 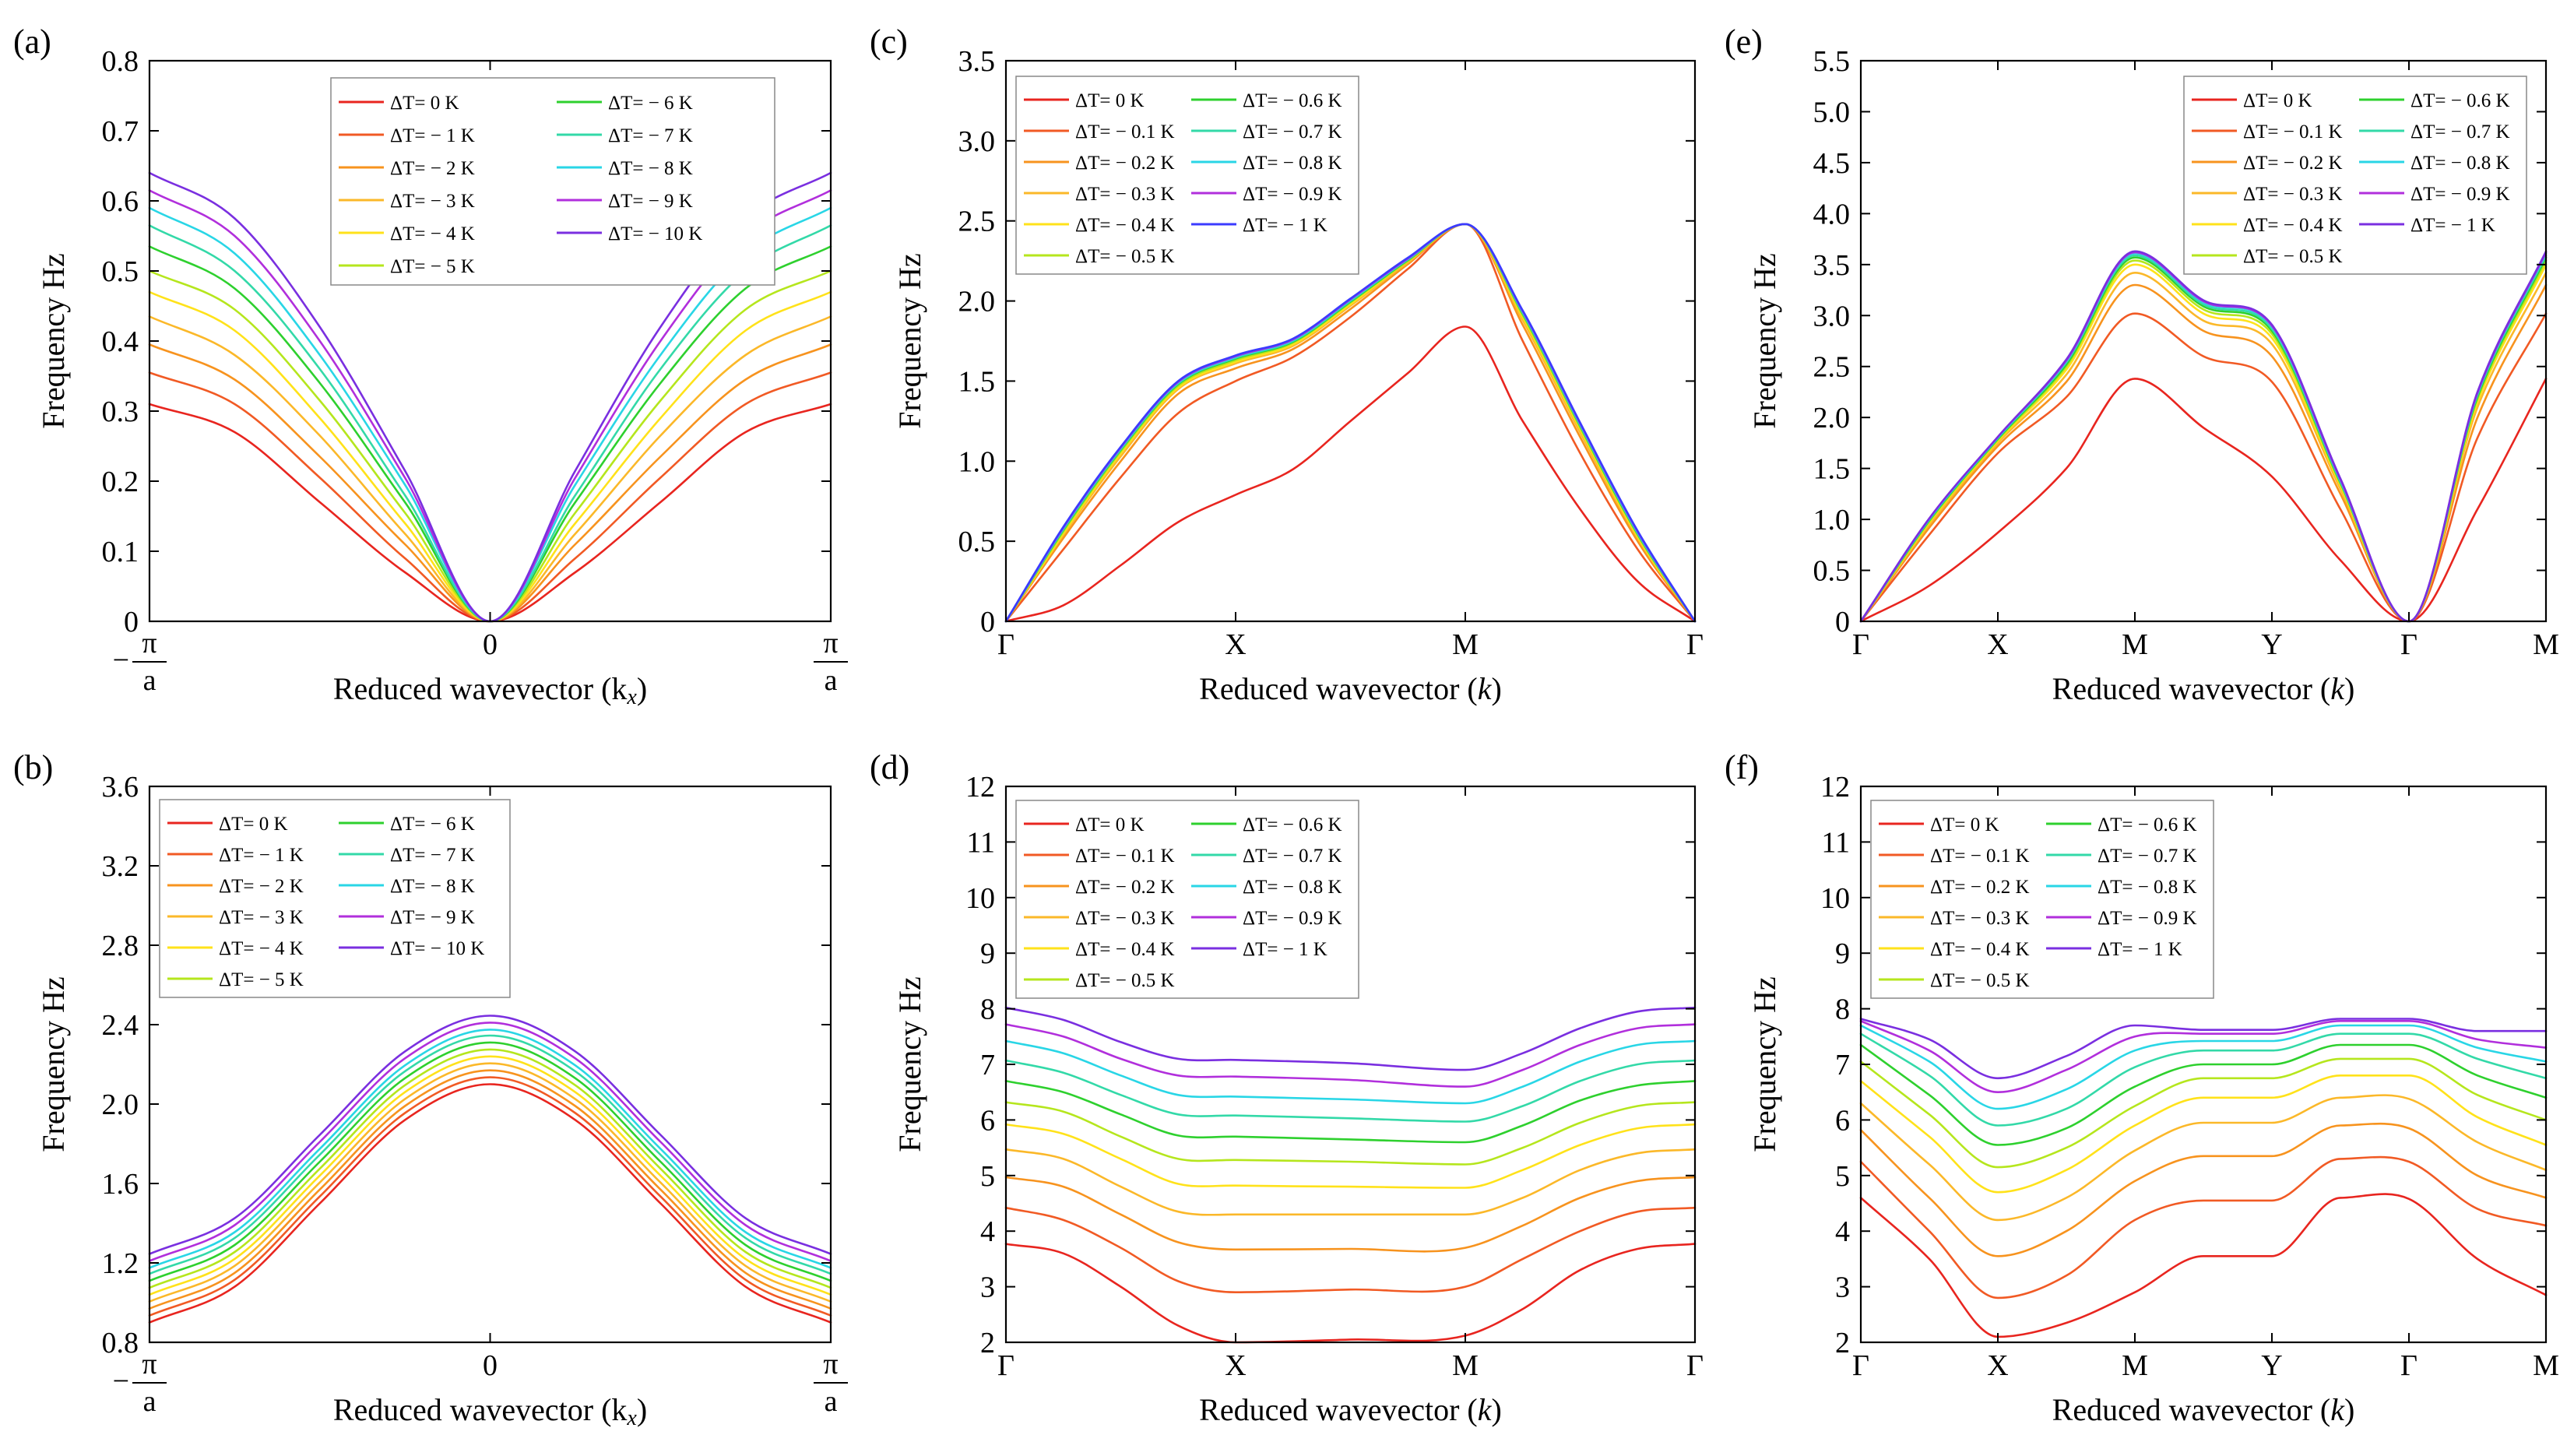 I want to click on legend-entry: ΔT= − 1 K, so click(x=261, y=856).